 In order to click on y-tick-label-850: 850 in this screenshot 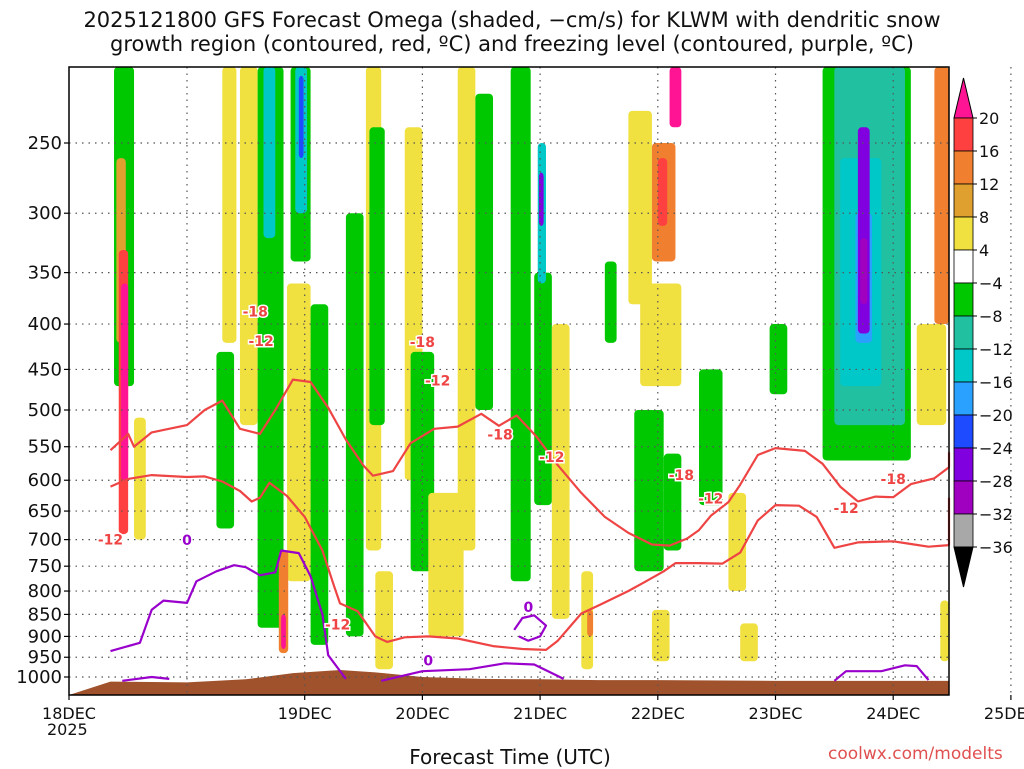, I will do `click(45, 614)`.